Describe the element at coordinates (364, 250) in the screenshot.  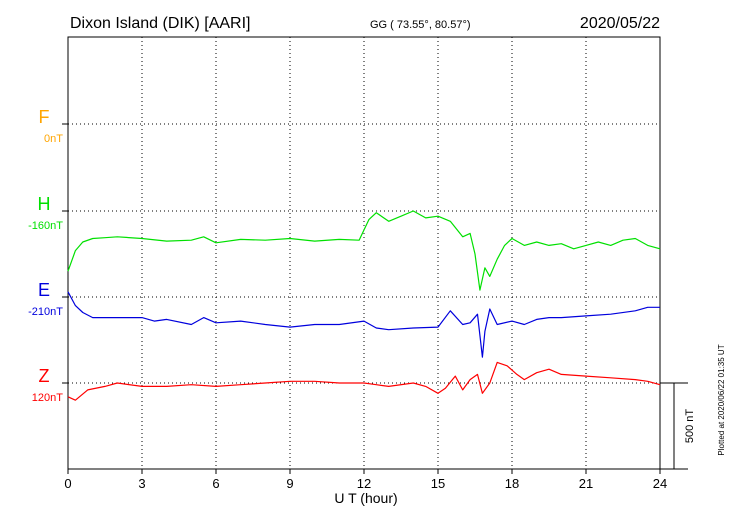
I see `series-line-h` at that location.